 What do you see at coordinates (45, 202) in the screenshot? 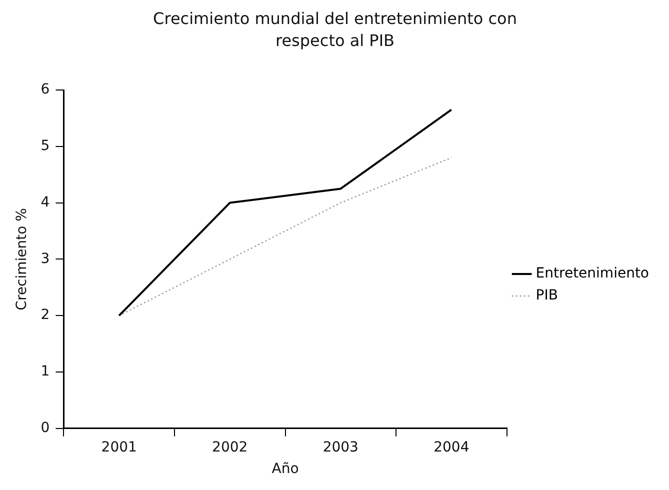
I see `y-tick-label: 4` at bounding box center [45, 202].